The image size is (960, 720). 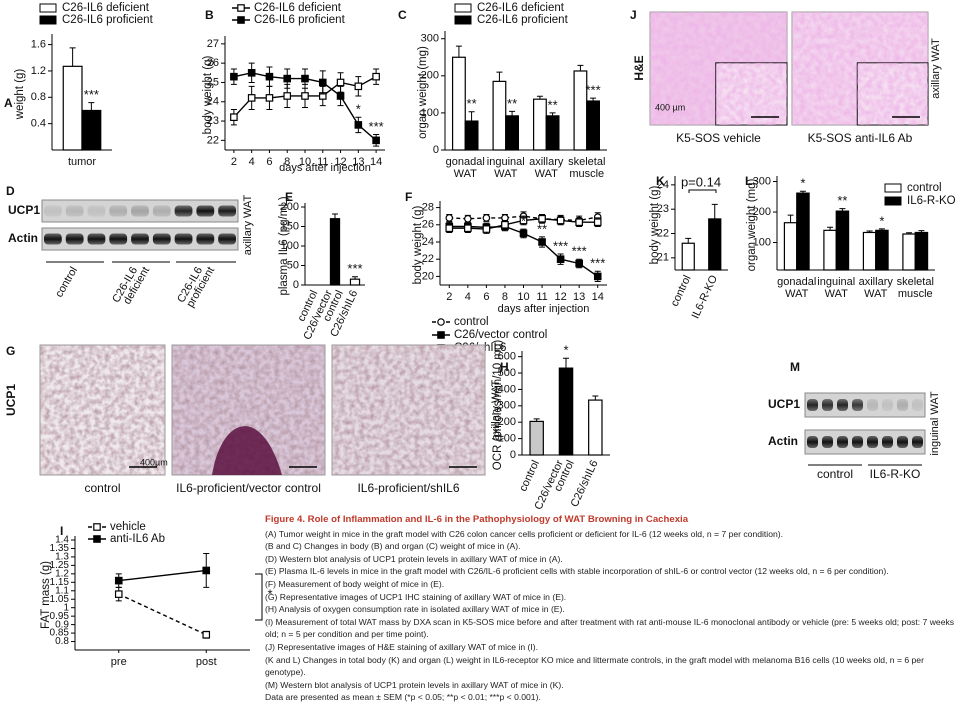 I want to click on y-tick-label: 28, so click(x=428, y=207).